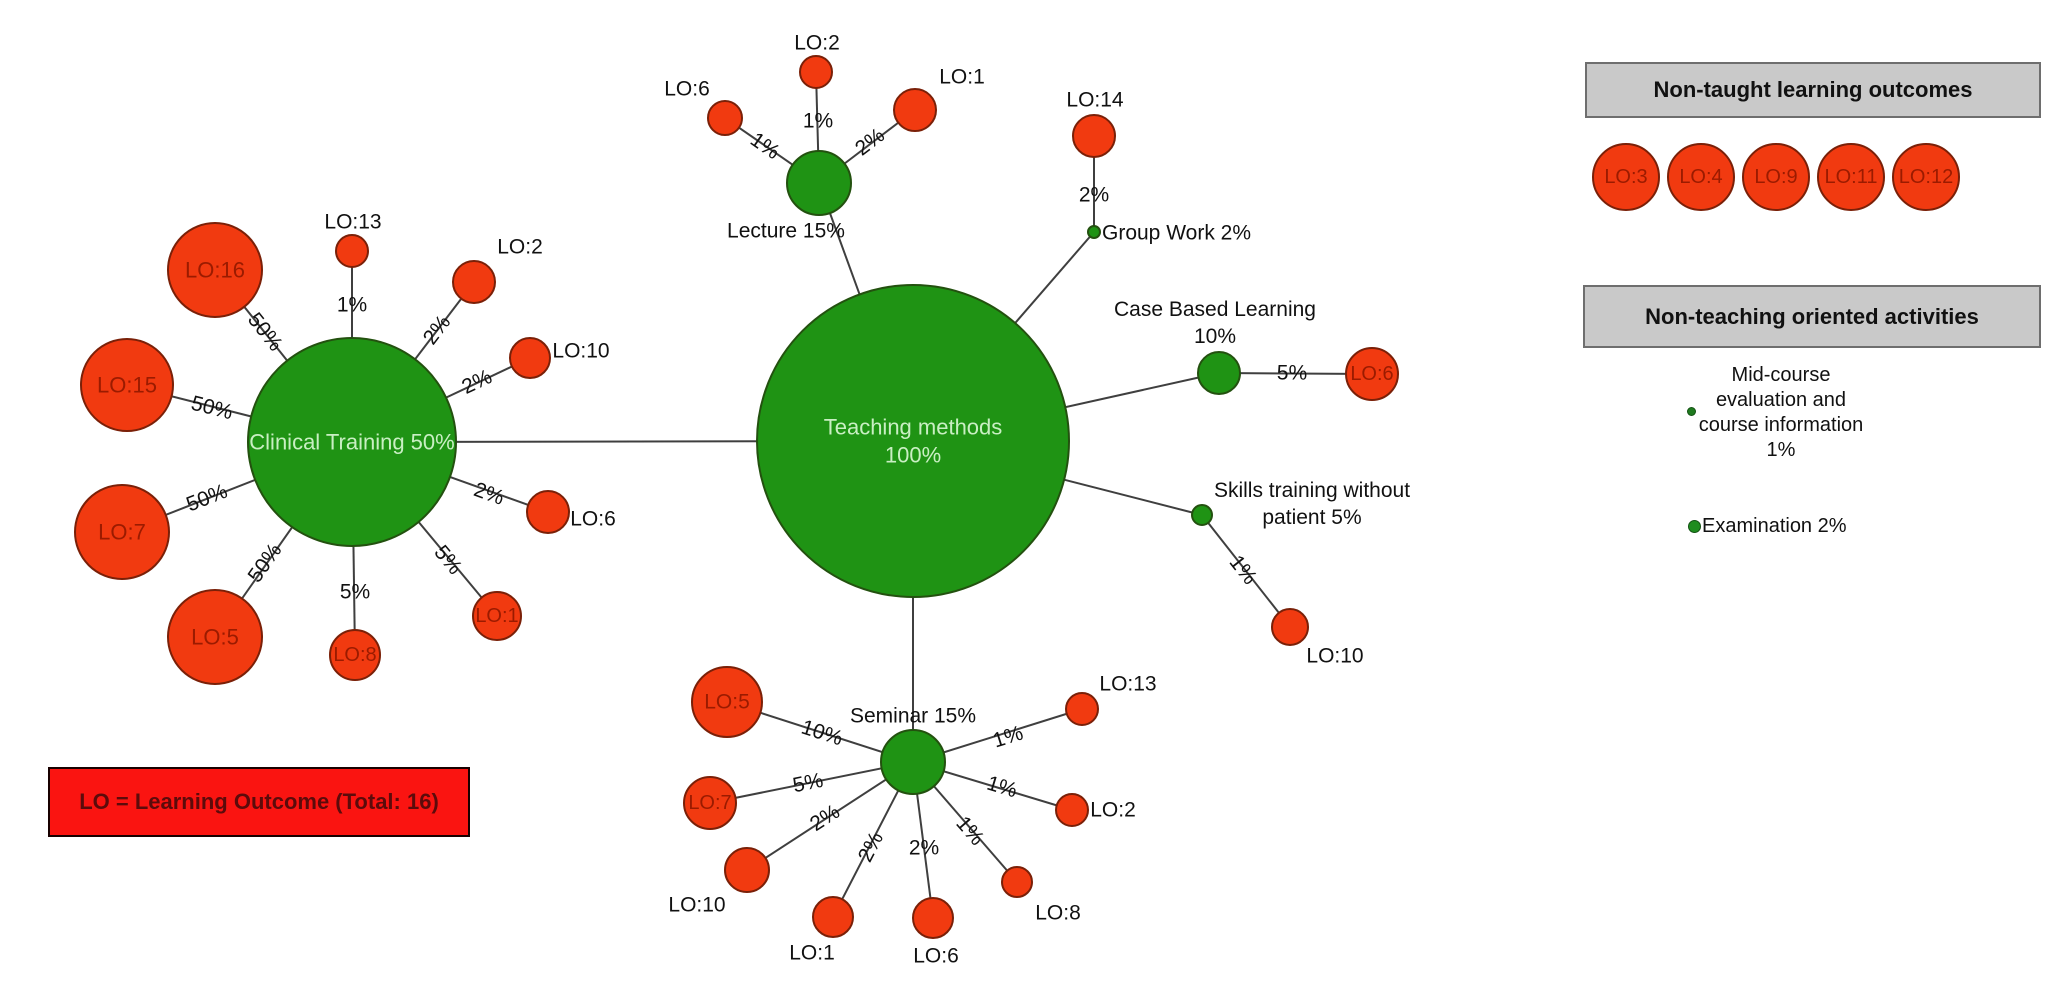  What do you see at coordinates (687, 89) in the screenshot?
I see `node-label-l6: LO:6` at bounding box center [687, 89].